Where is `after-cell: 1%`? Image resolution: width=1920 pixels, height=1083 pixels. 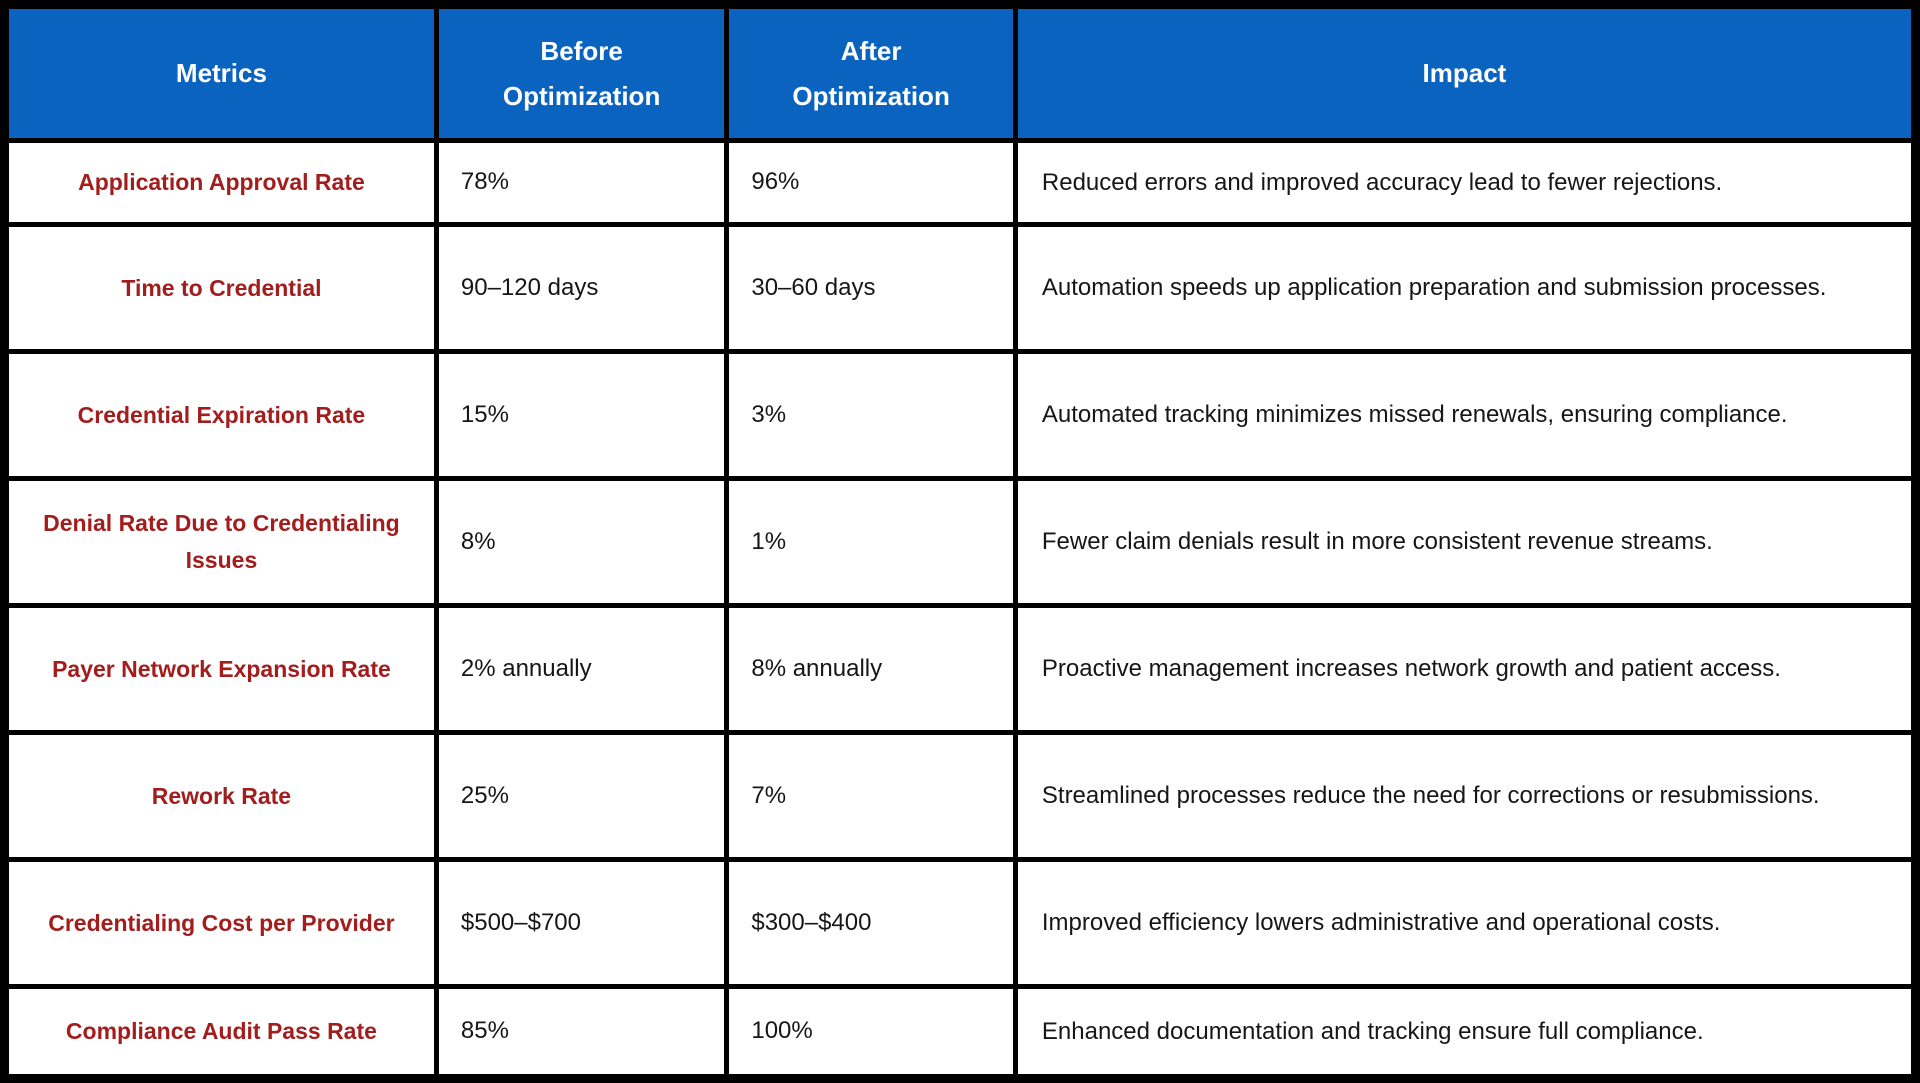
after-cell: 1% is located at coordinates (871, 542).